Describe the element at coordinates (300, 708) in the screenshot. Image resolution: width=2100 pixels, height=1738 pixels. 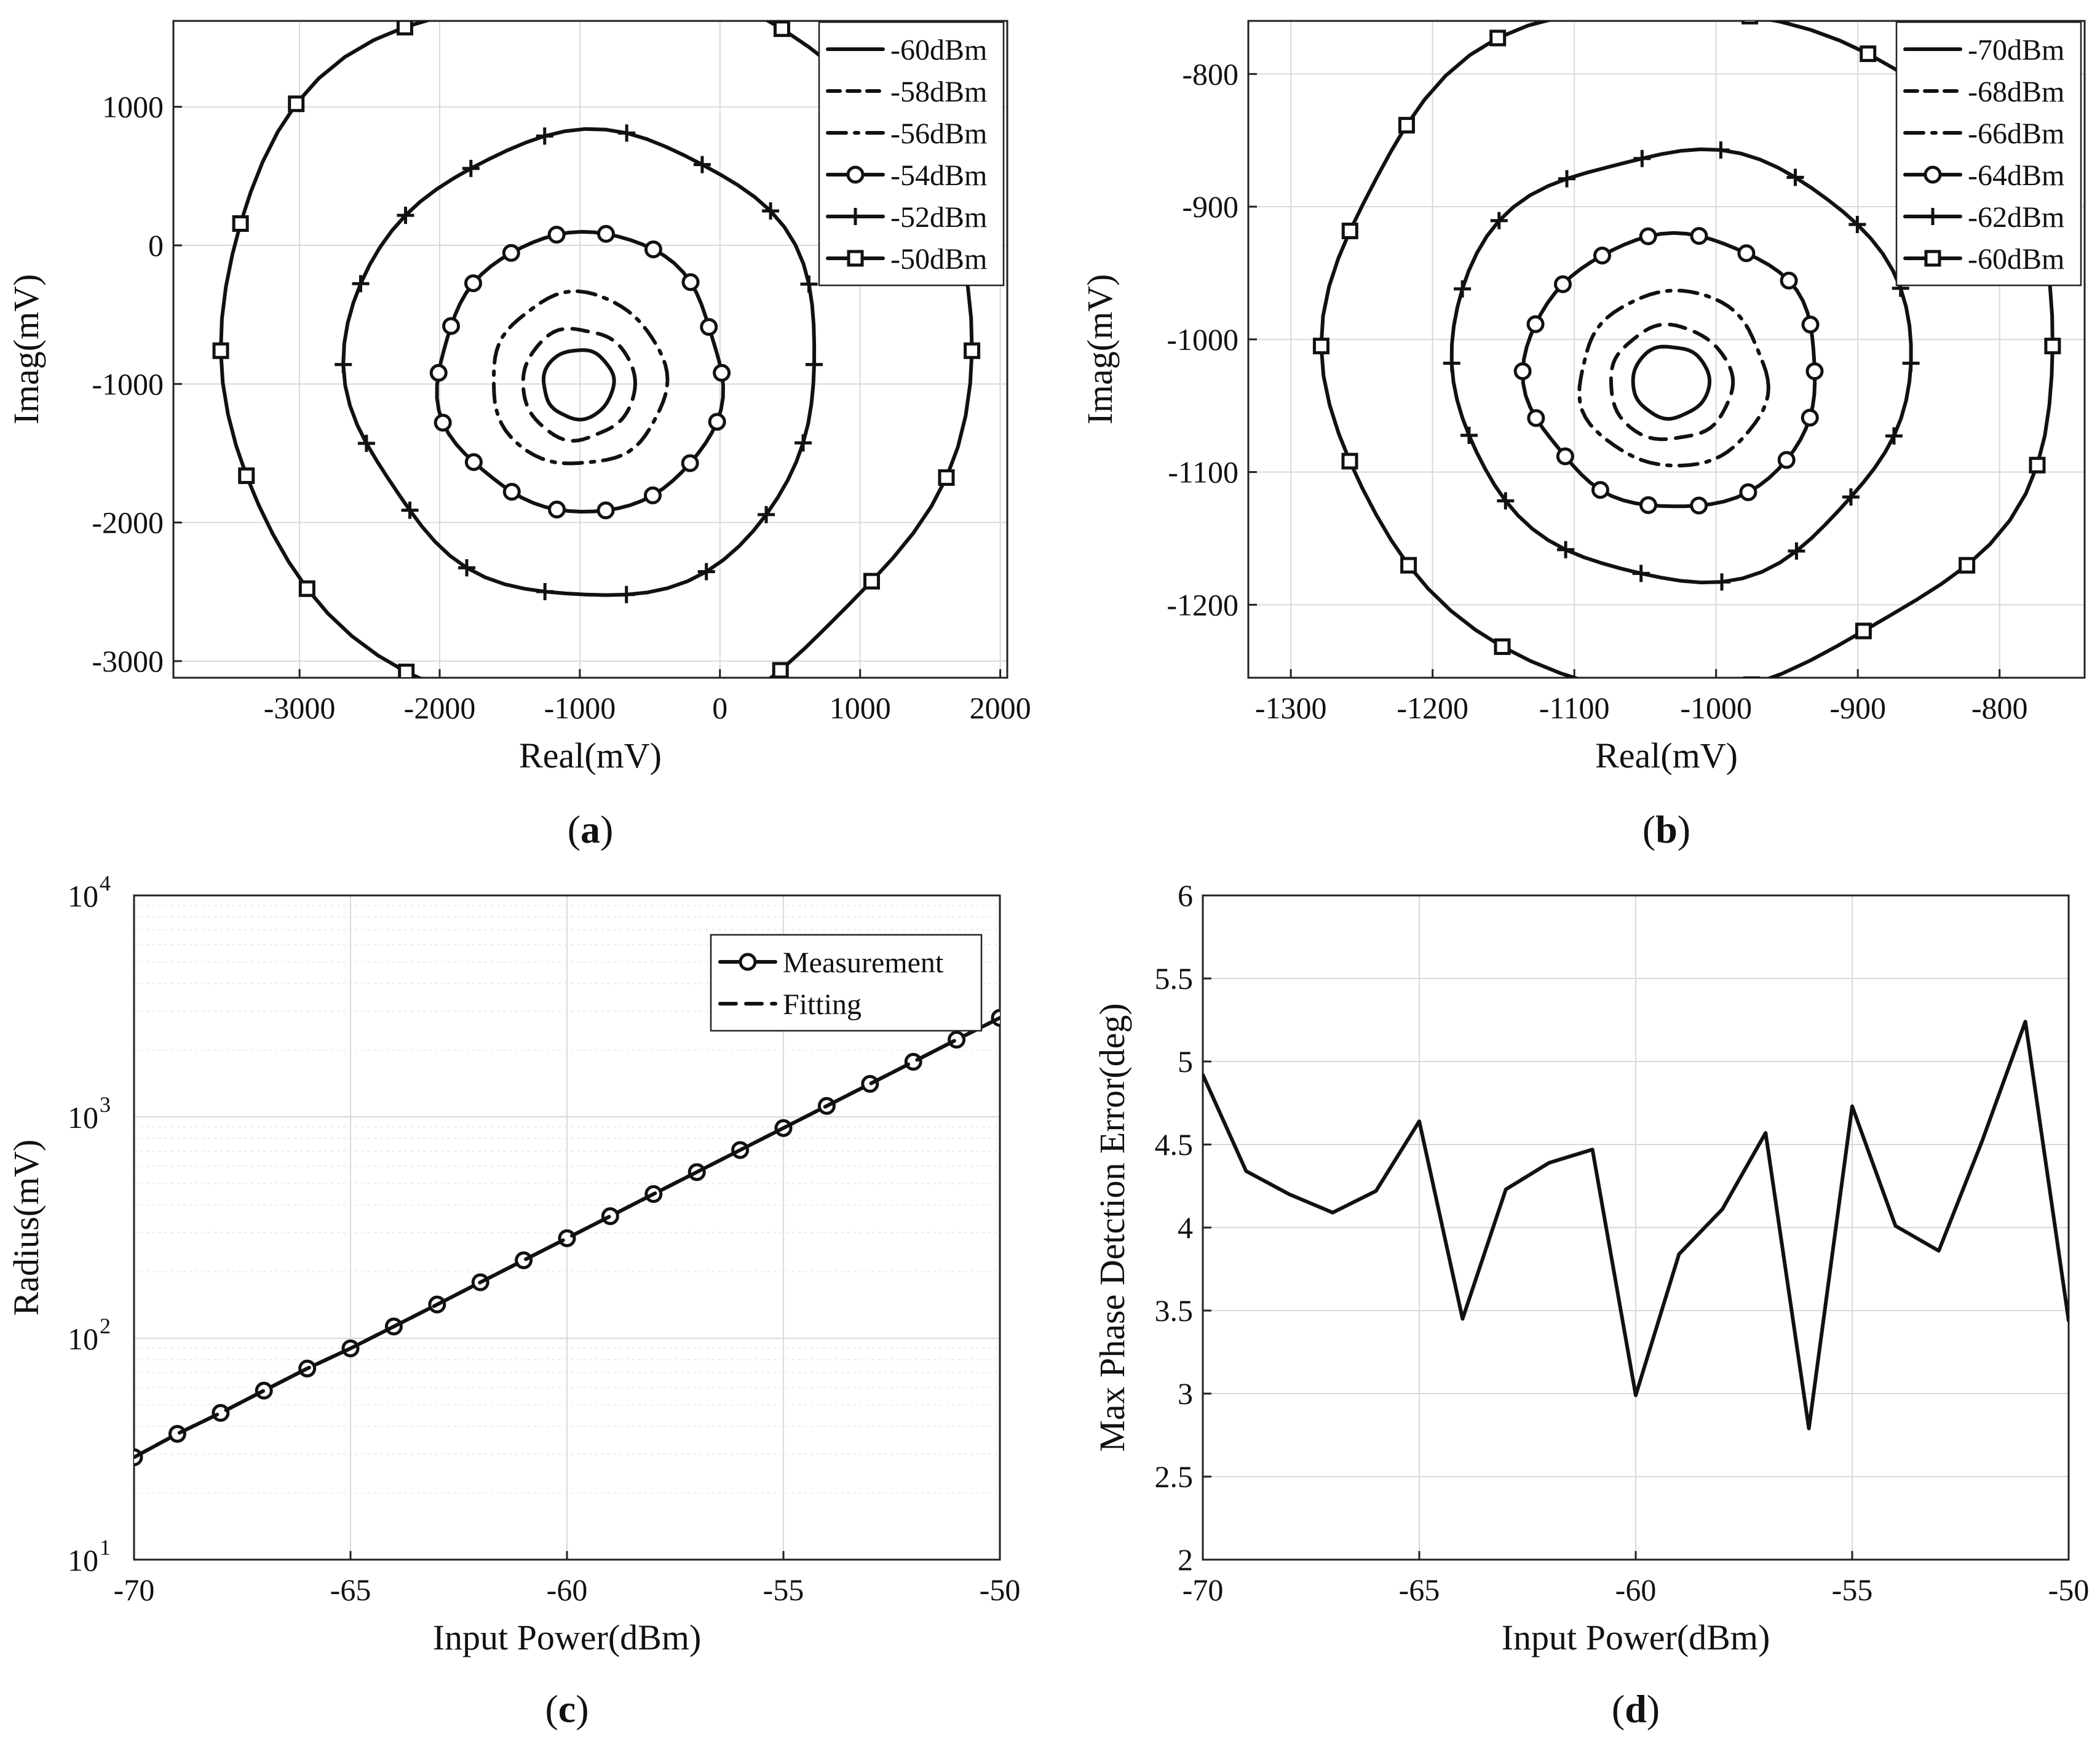
I see `x-tick-label: -3000` at that location.